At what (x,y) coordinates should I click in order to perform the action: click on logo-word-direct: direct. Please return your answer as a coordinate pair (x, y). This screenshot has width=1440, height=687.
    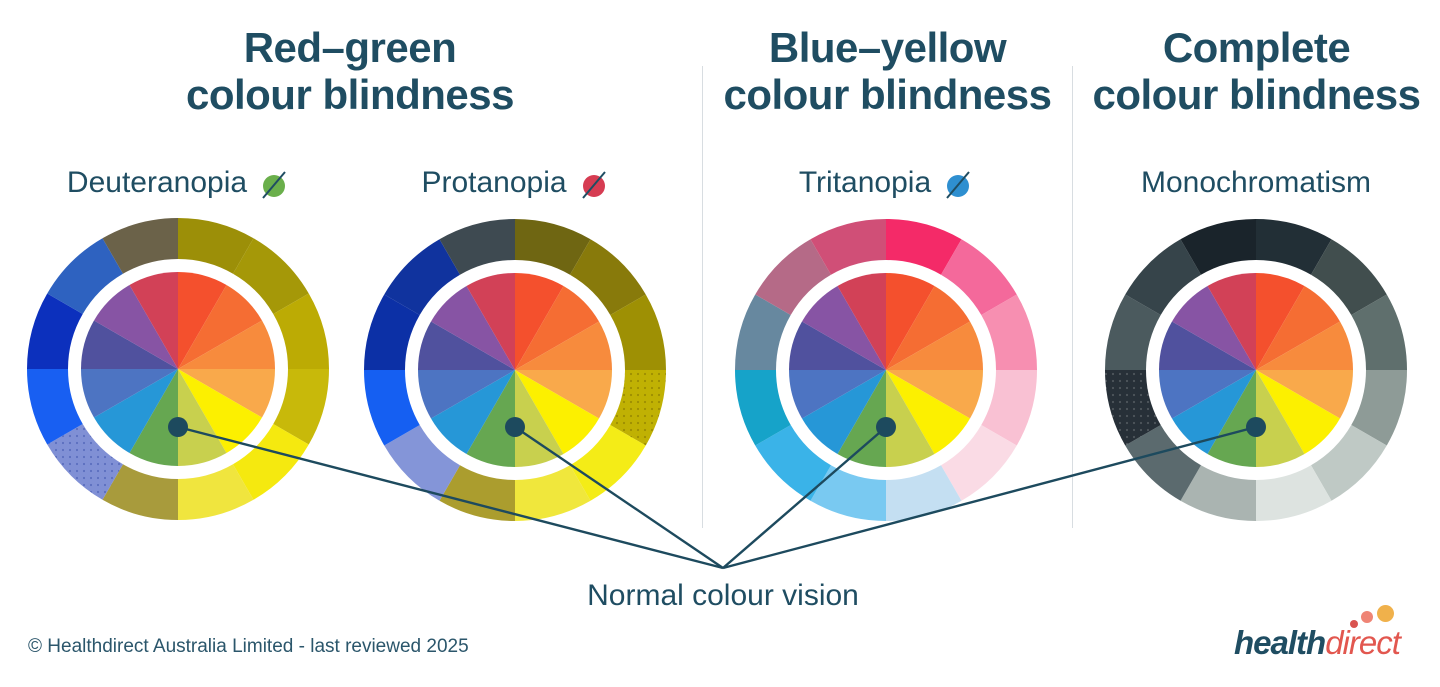
    Looking at the image, I should click on (1363, 642).